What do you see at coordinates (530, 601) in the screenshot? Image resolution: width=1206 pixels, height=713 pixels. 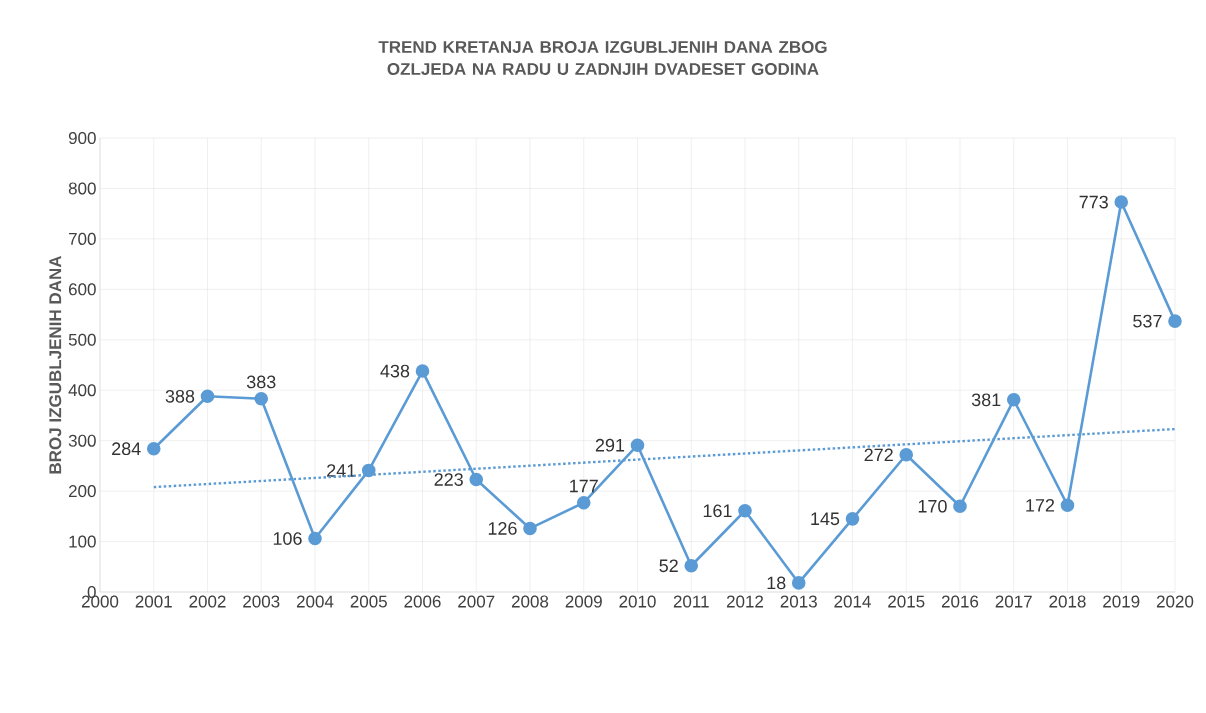 I see `x-tick-label: 2008` at bounding box center [530, 601].